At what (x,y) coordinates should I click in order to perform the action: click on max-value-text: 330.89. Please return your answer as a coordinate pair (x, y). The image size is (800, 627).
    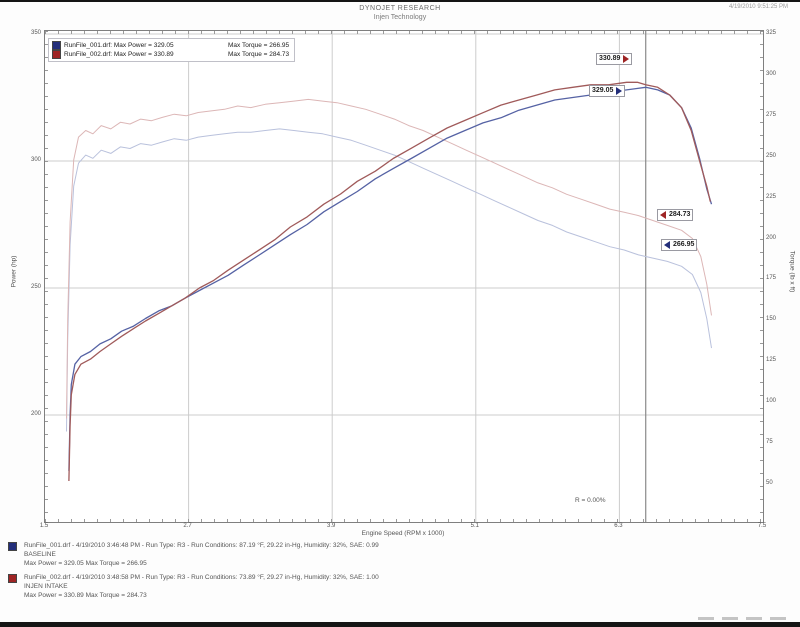
    Looking at the image, I should click on (610, 58).